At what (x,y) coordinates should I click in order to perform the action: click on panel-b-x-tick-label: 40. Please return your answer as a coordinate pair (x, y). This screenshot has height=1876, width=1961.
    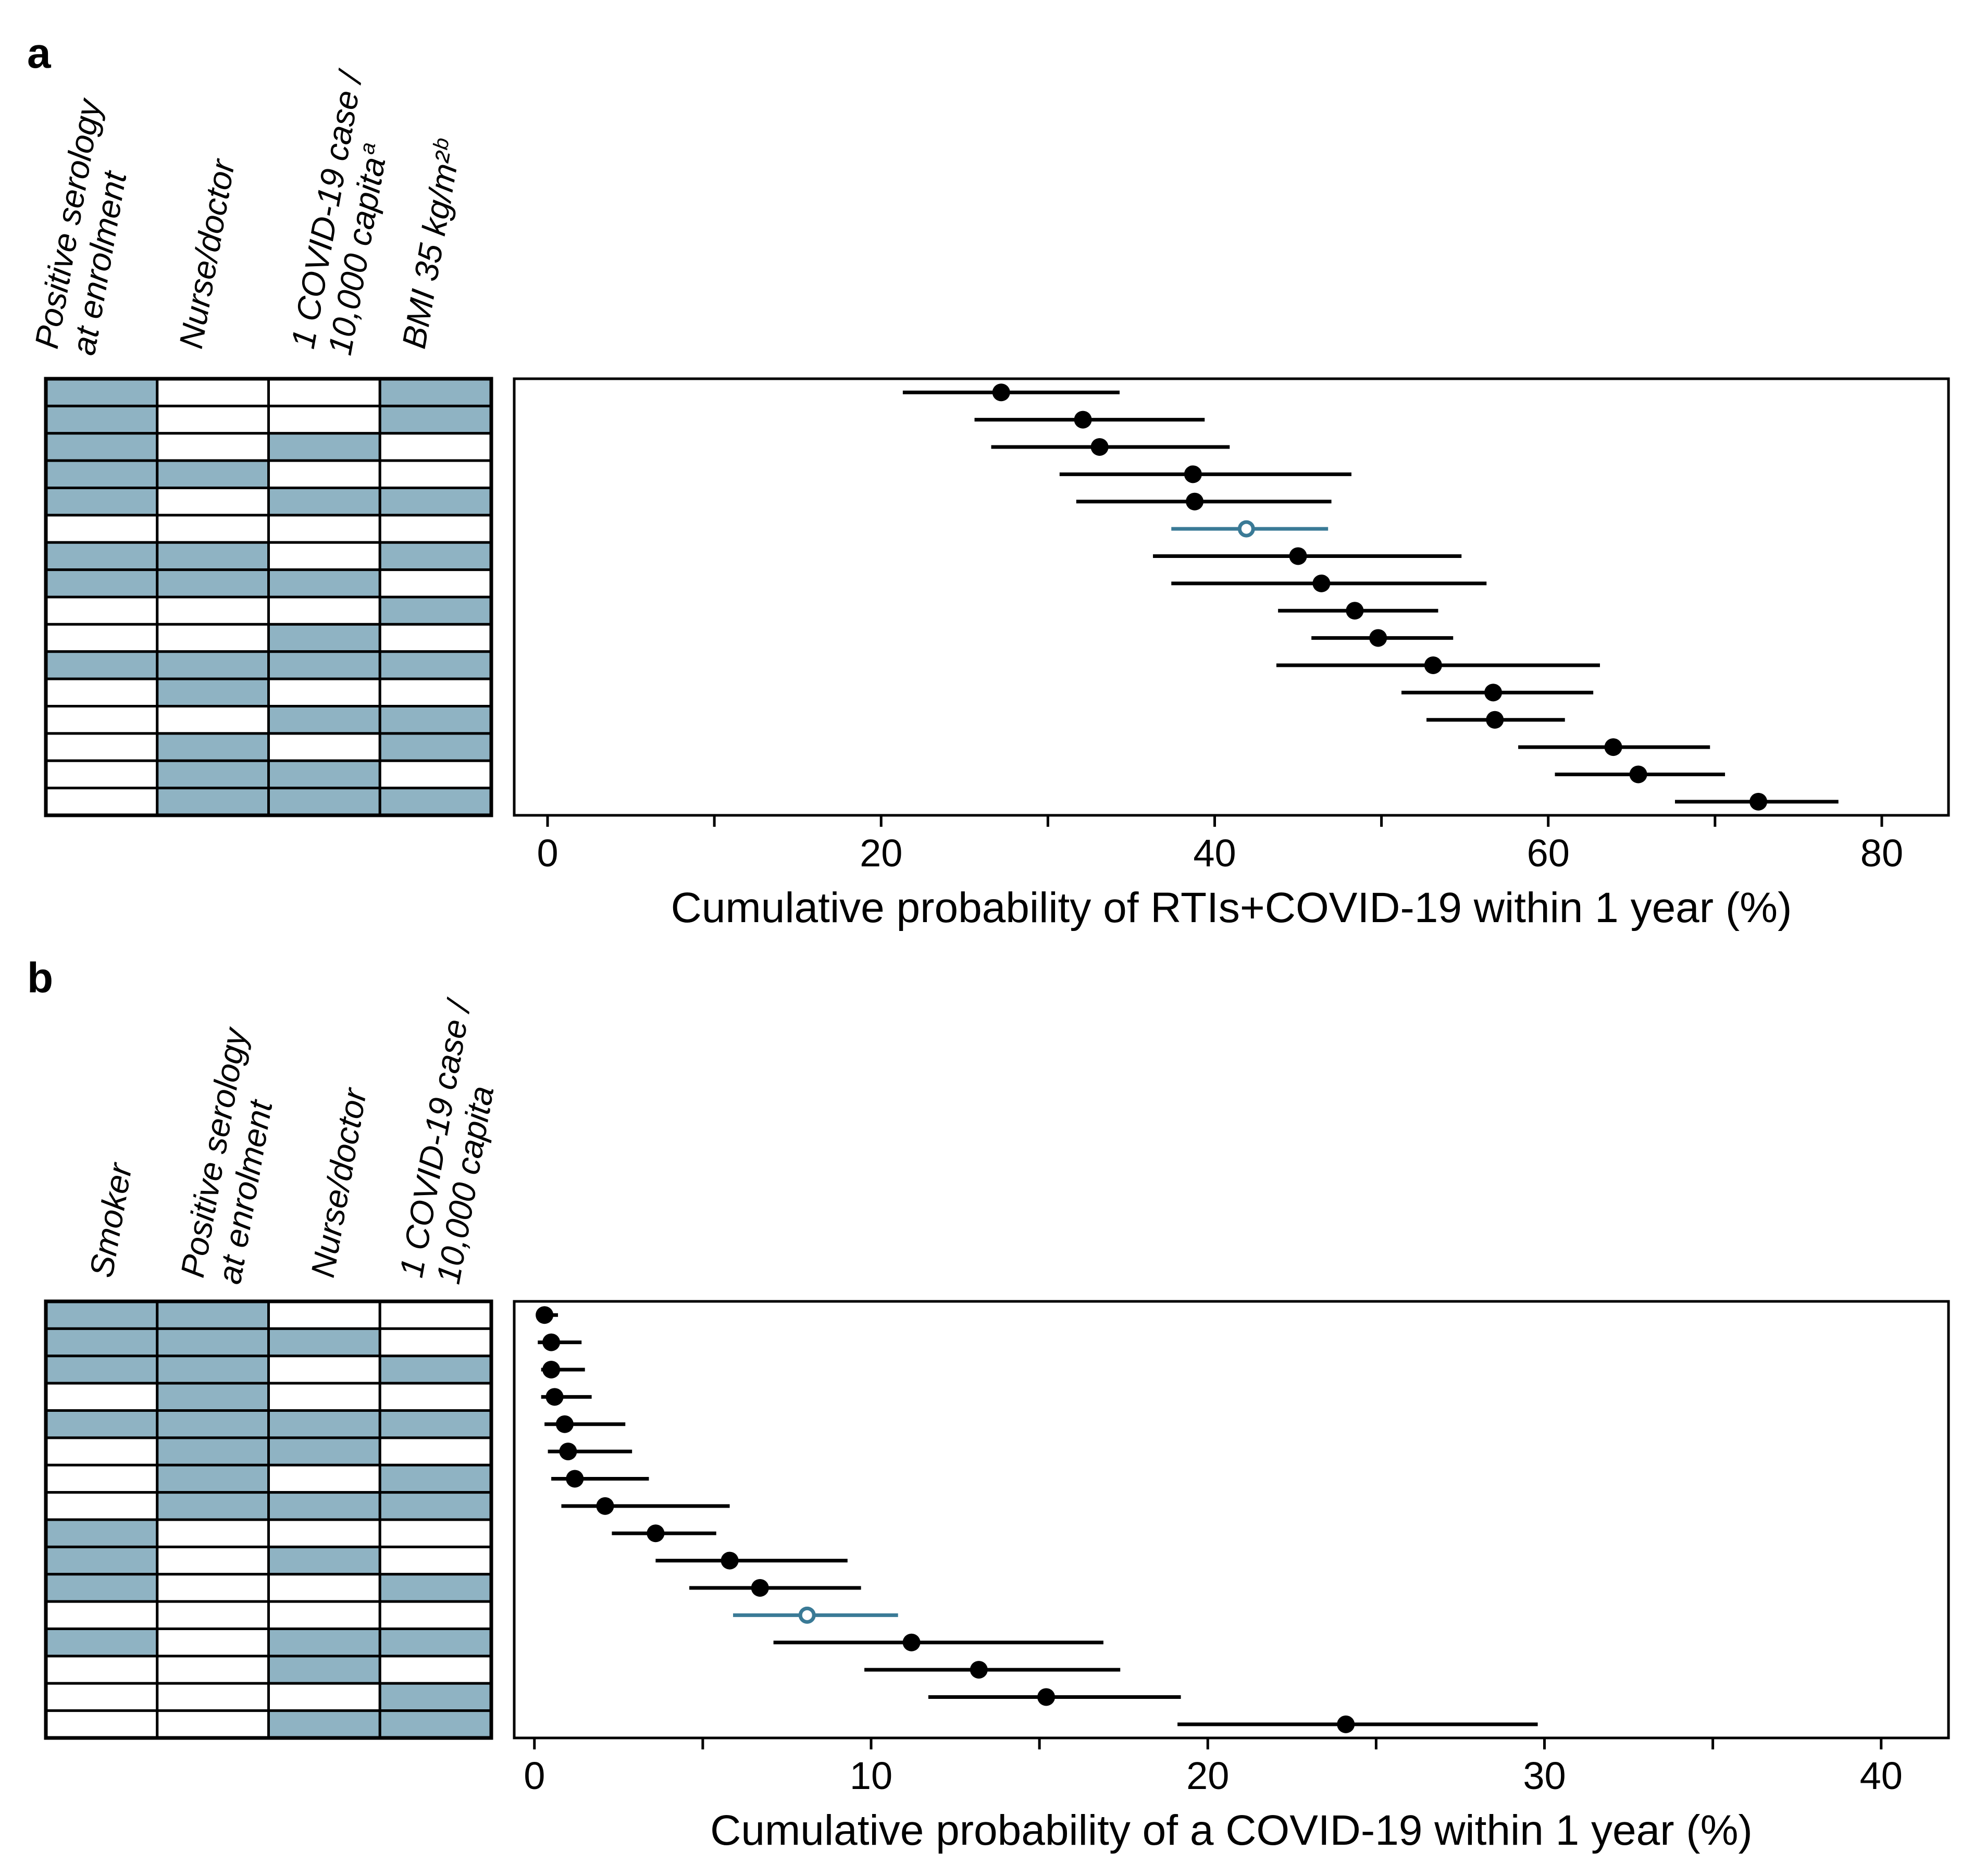
    Looking at the image, I should click on (1882, 1776).